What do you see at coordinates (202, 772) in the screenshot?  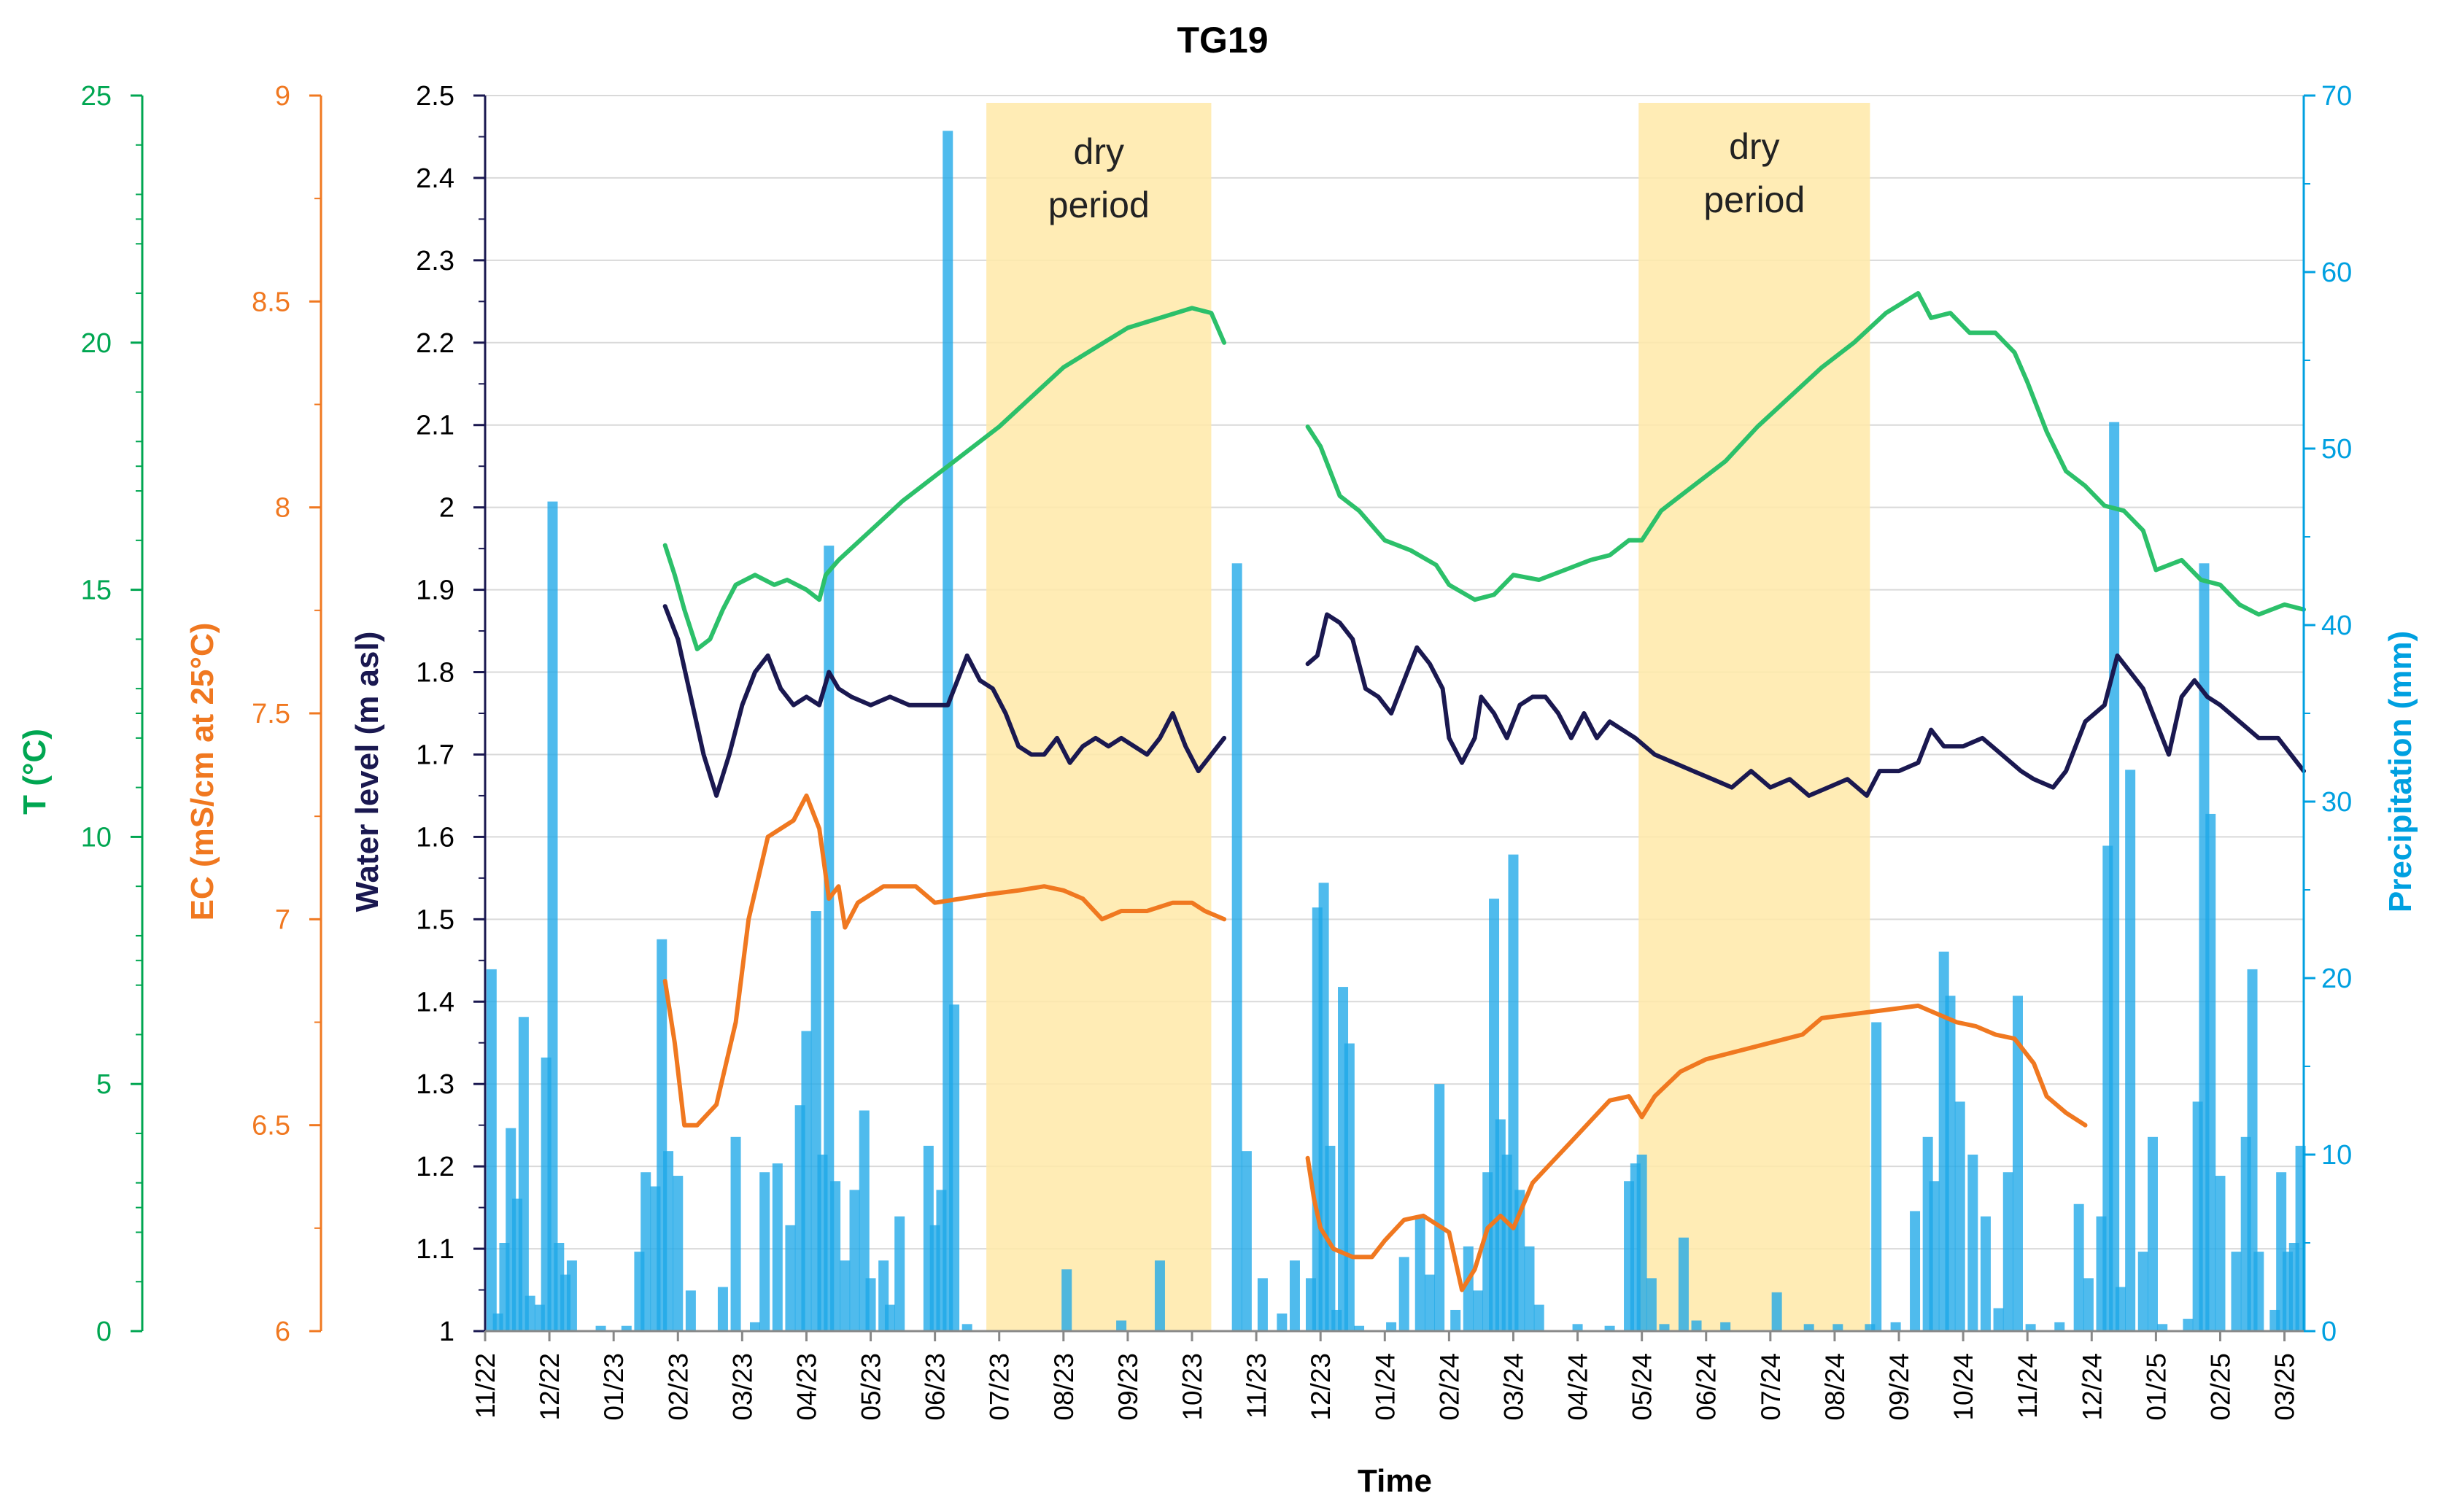 I see `ec-axis-label: EC (mS/cm at 25°C)` at bounding box center [202, 772].